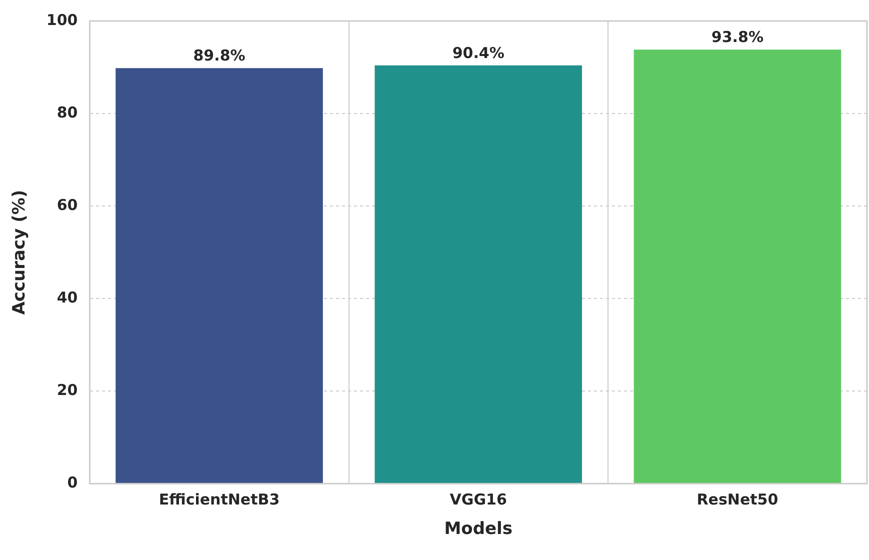 The image size is (869, 560). I want to click on x-axis-title: Models, so click(478, 529).